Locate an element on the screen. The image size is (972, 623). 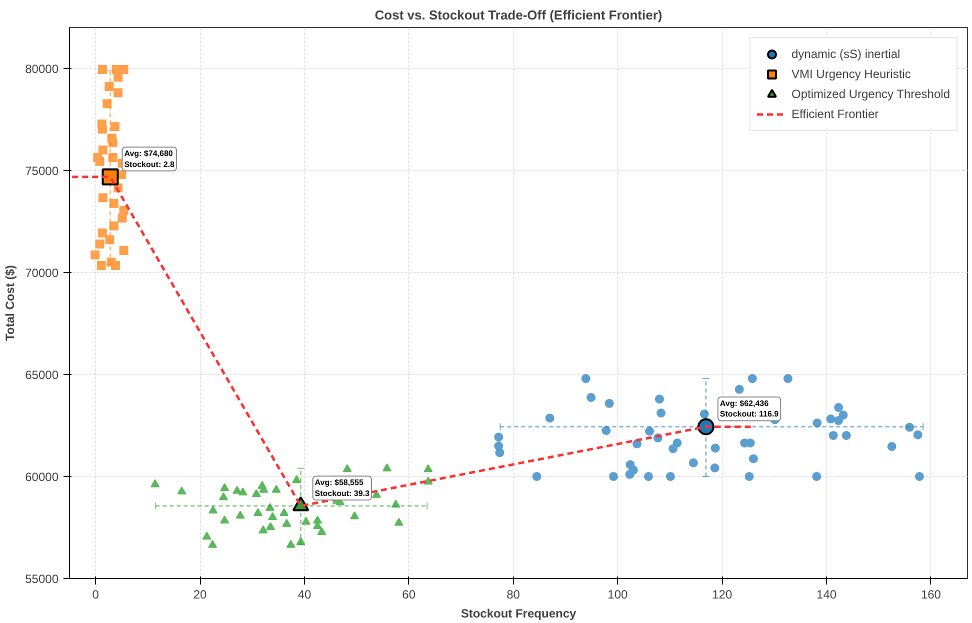
x-tick-label: 20 is located at coordinates (200, 595).